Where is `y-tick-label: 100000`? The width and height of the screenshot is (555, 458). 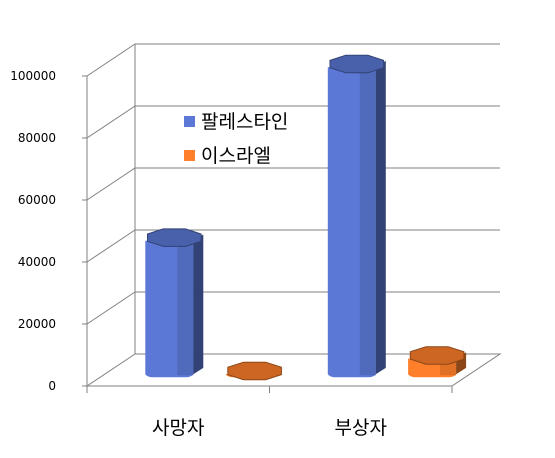
y-tick-label: 100000 is located at coordinates (33, 76).